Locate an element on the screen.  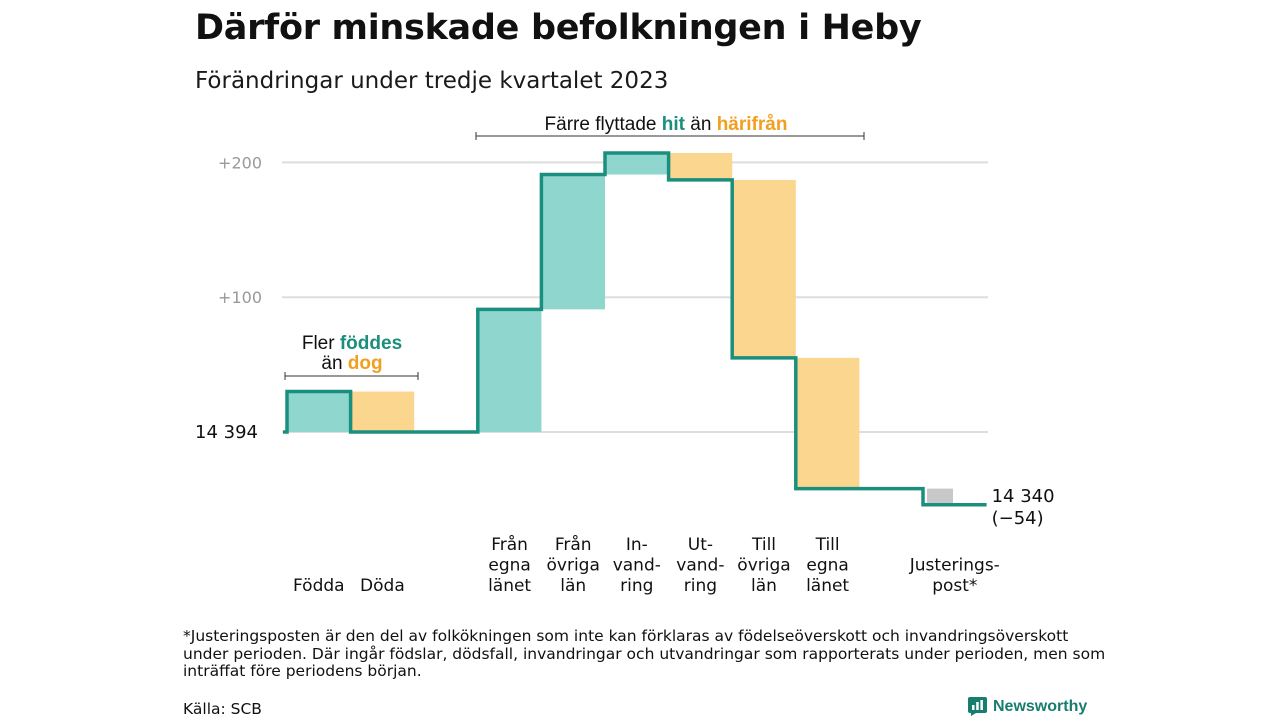
annotation-highlight: föddes is located at coordinates (371, 343).